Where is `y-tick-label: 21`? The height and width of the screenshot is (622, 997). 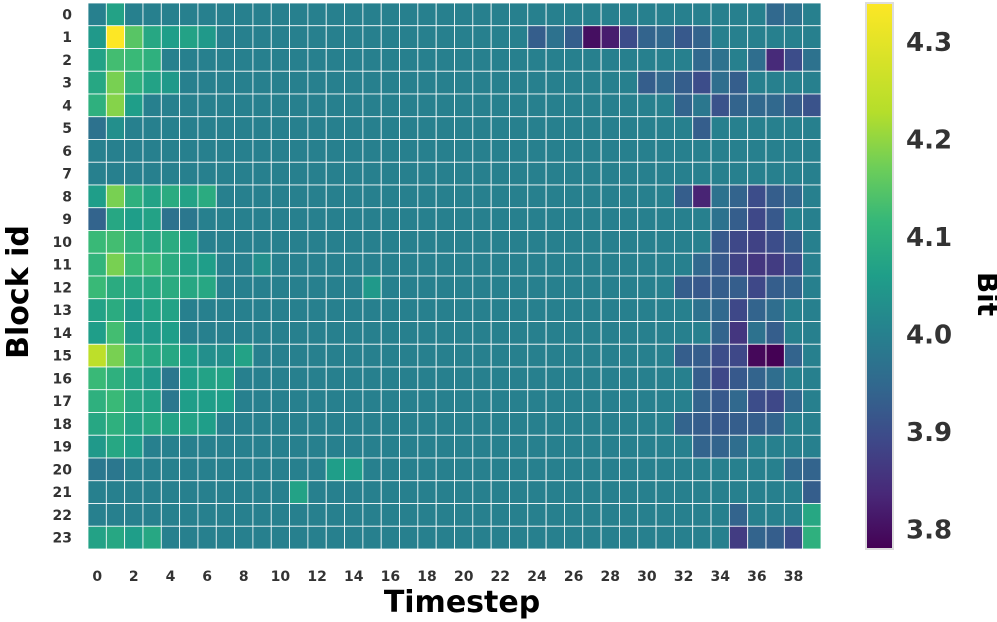
y-tick-label: 21 is located at coordinates (62, 493).